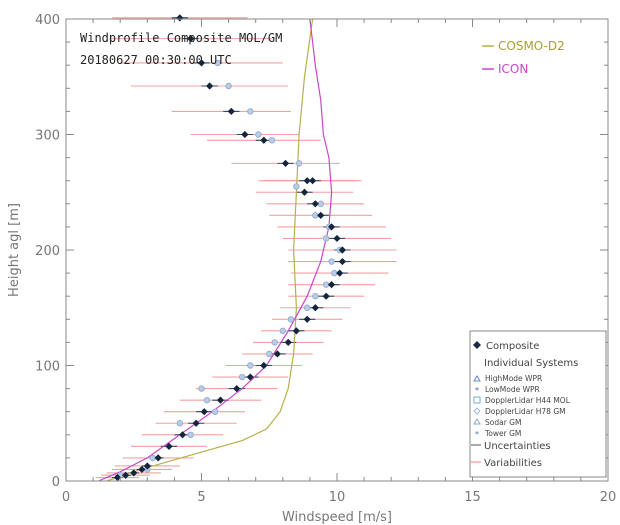 The height and width of the screenshot is (525, 620). What do you see at coordinates (66, 497) in the screenshot?
I see `x-tick-label: 0` at bounding box center [66, 497].